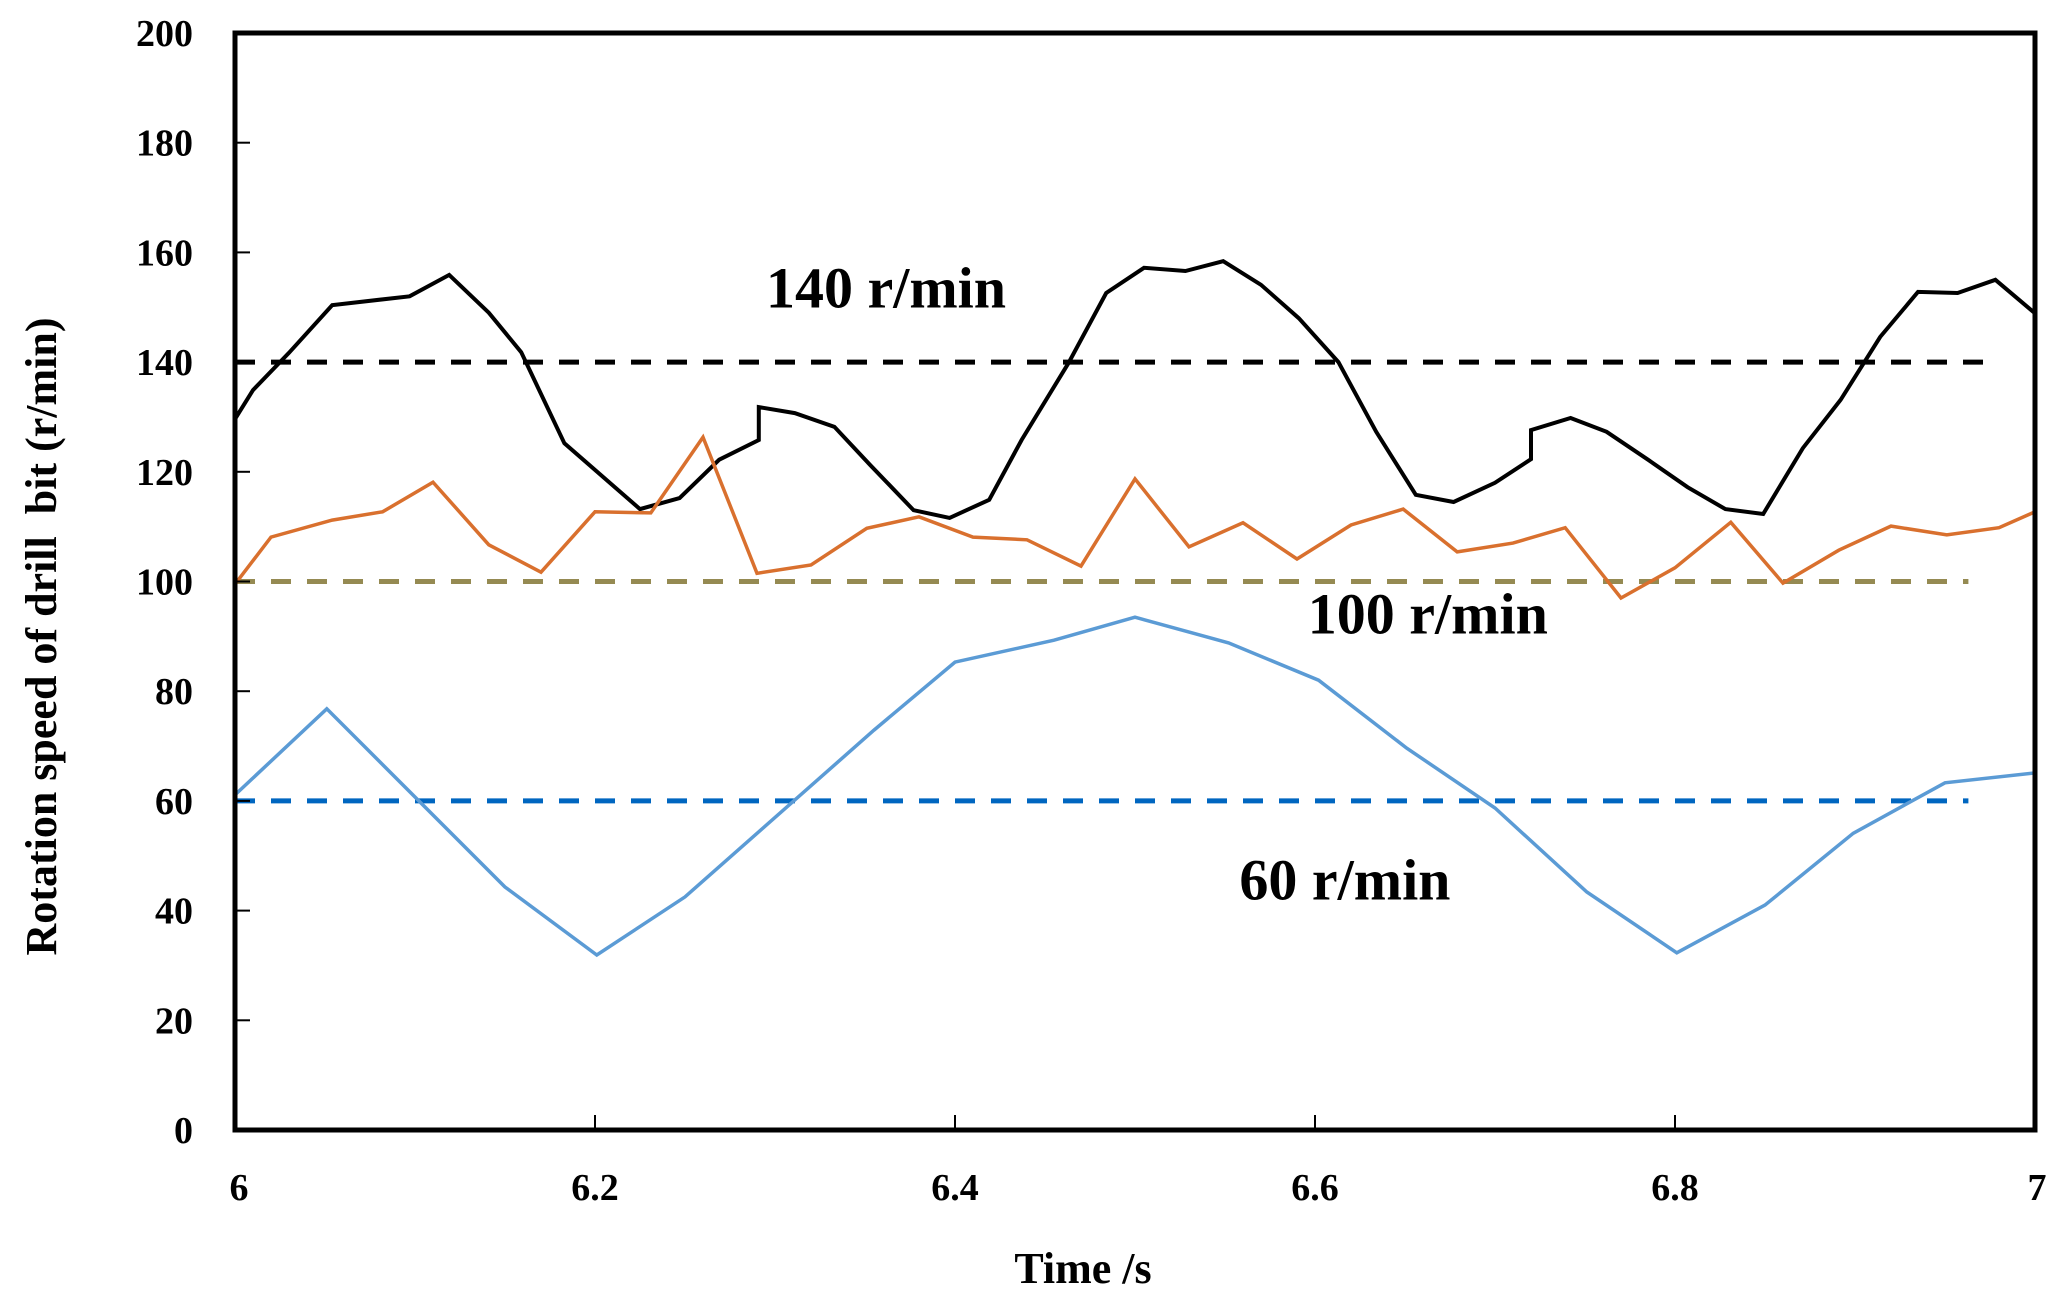 This screenshot has height=1302, width=2067. Describe the element at coordinates (1134, 517) in the screenshot. I see `series-line-100-r-min-response` at that location.